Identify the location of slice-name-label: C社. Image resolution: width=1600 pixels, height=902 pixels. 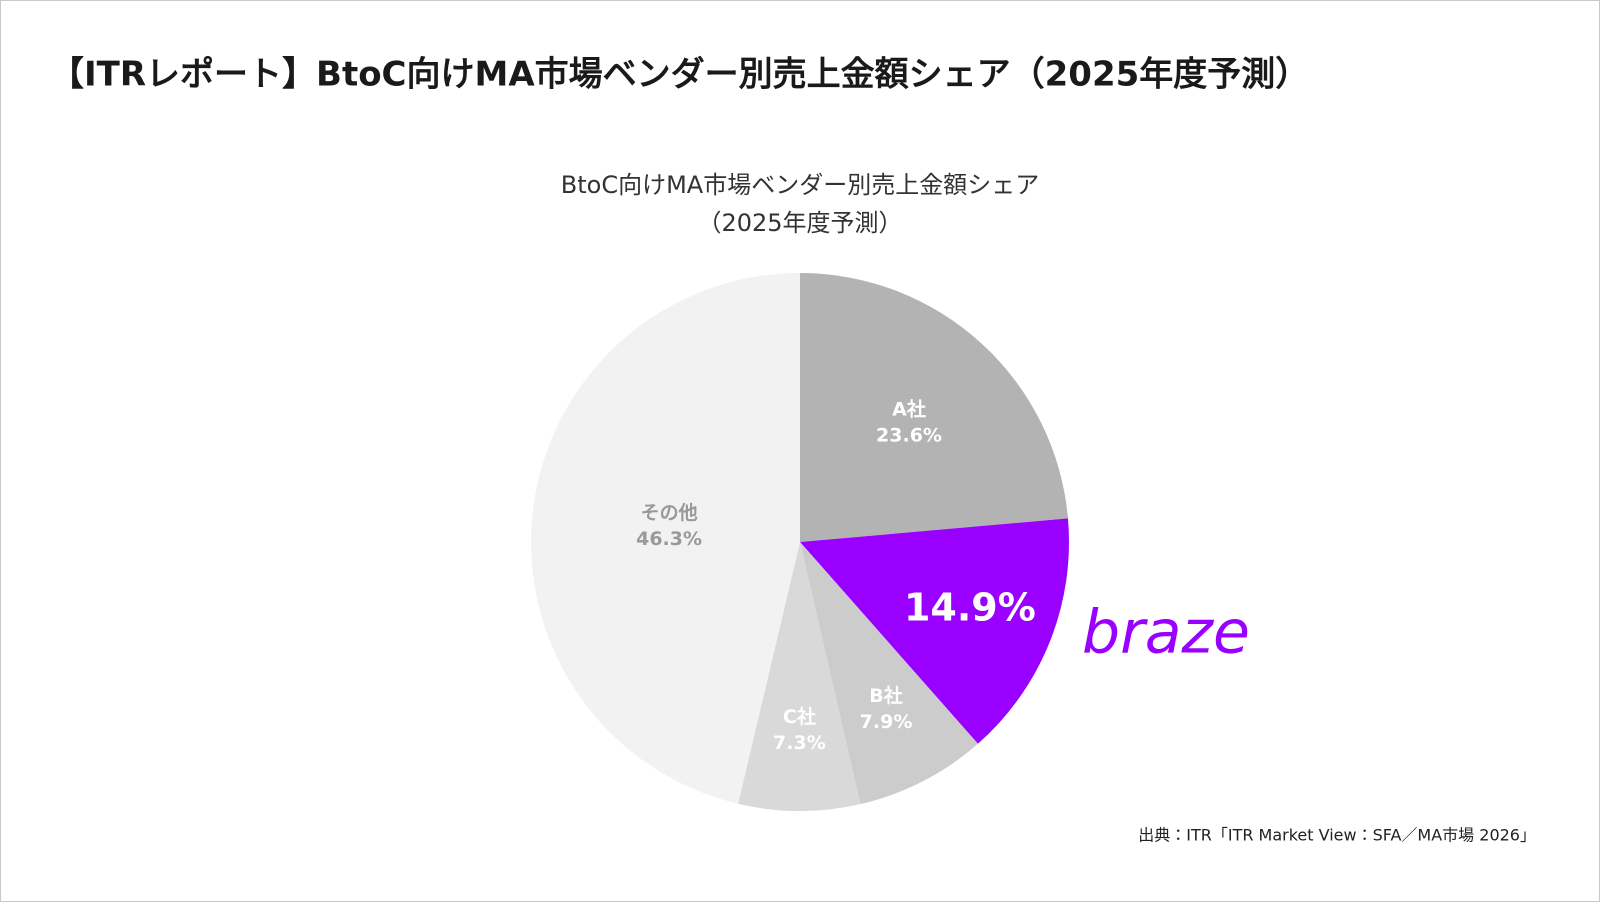
(799, 716).